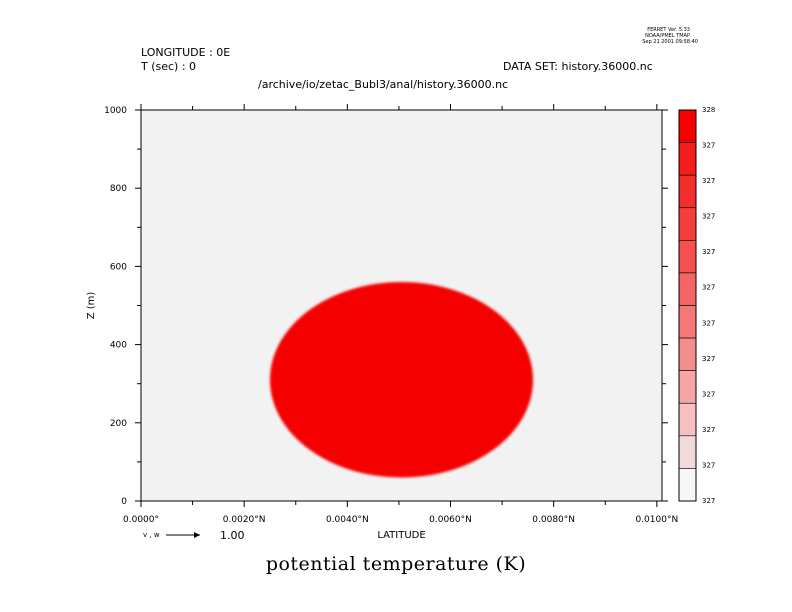 The image size is (792, 612). What do you see at coordinates (670, 42) in the screenshot?
I see `plot-timestamp: Sep 21 2001 09:58:40` at bounding box center [670, 42].